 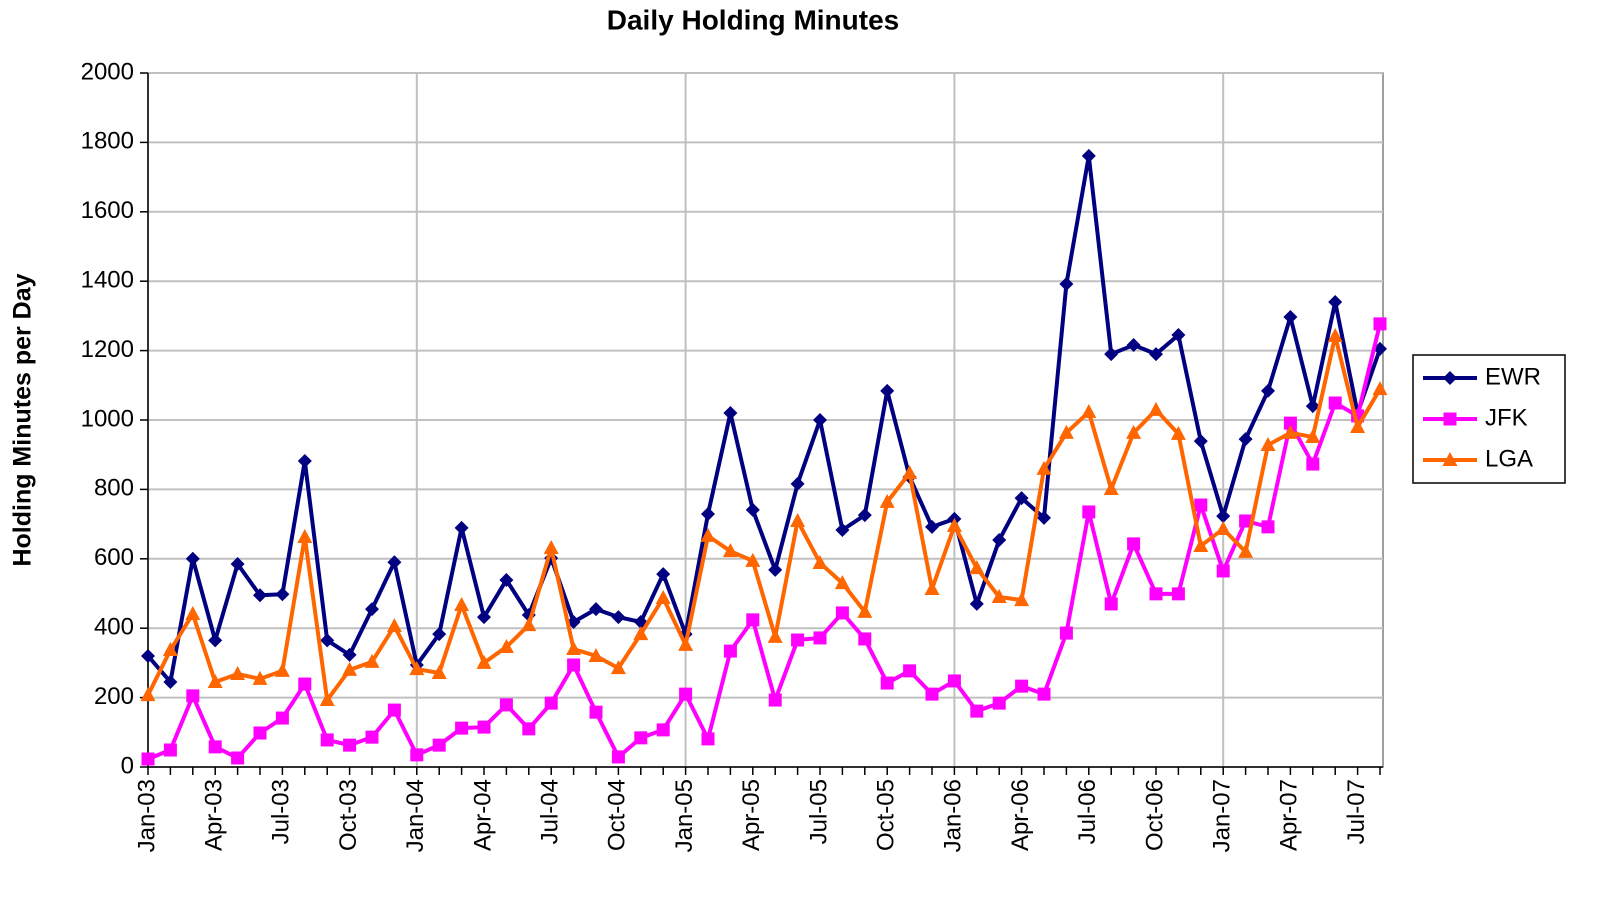 I want to click on y-tick-label: 400, so click(x=114, y=627).